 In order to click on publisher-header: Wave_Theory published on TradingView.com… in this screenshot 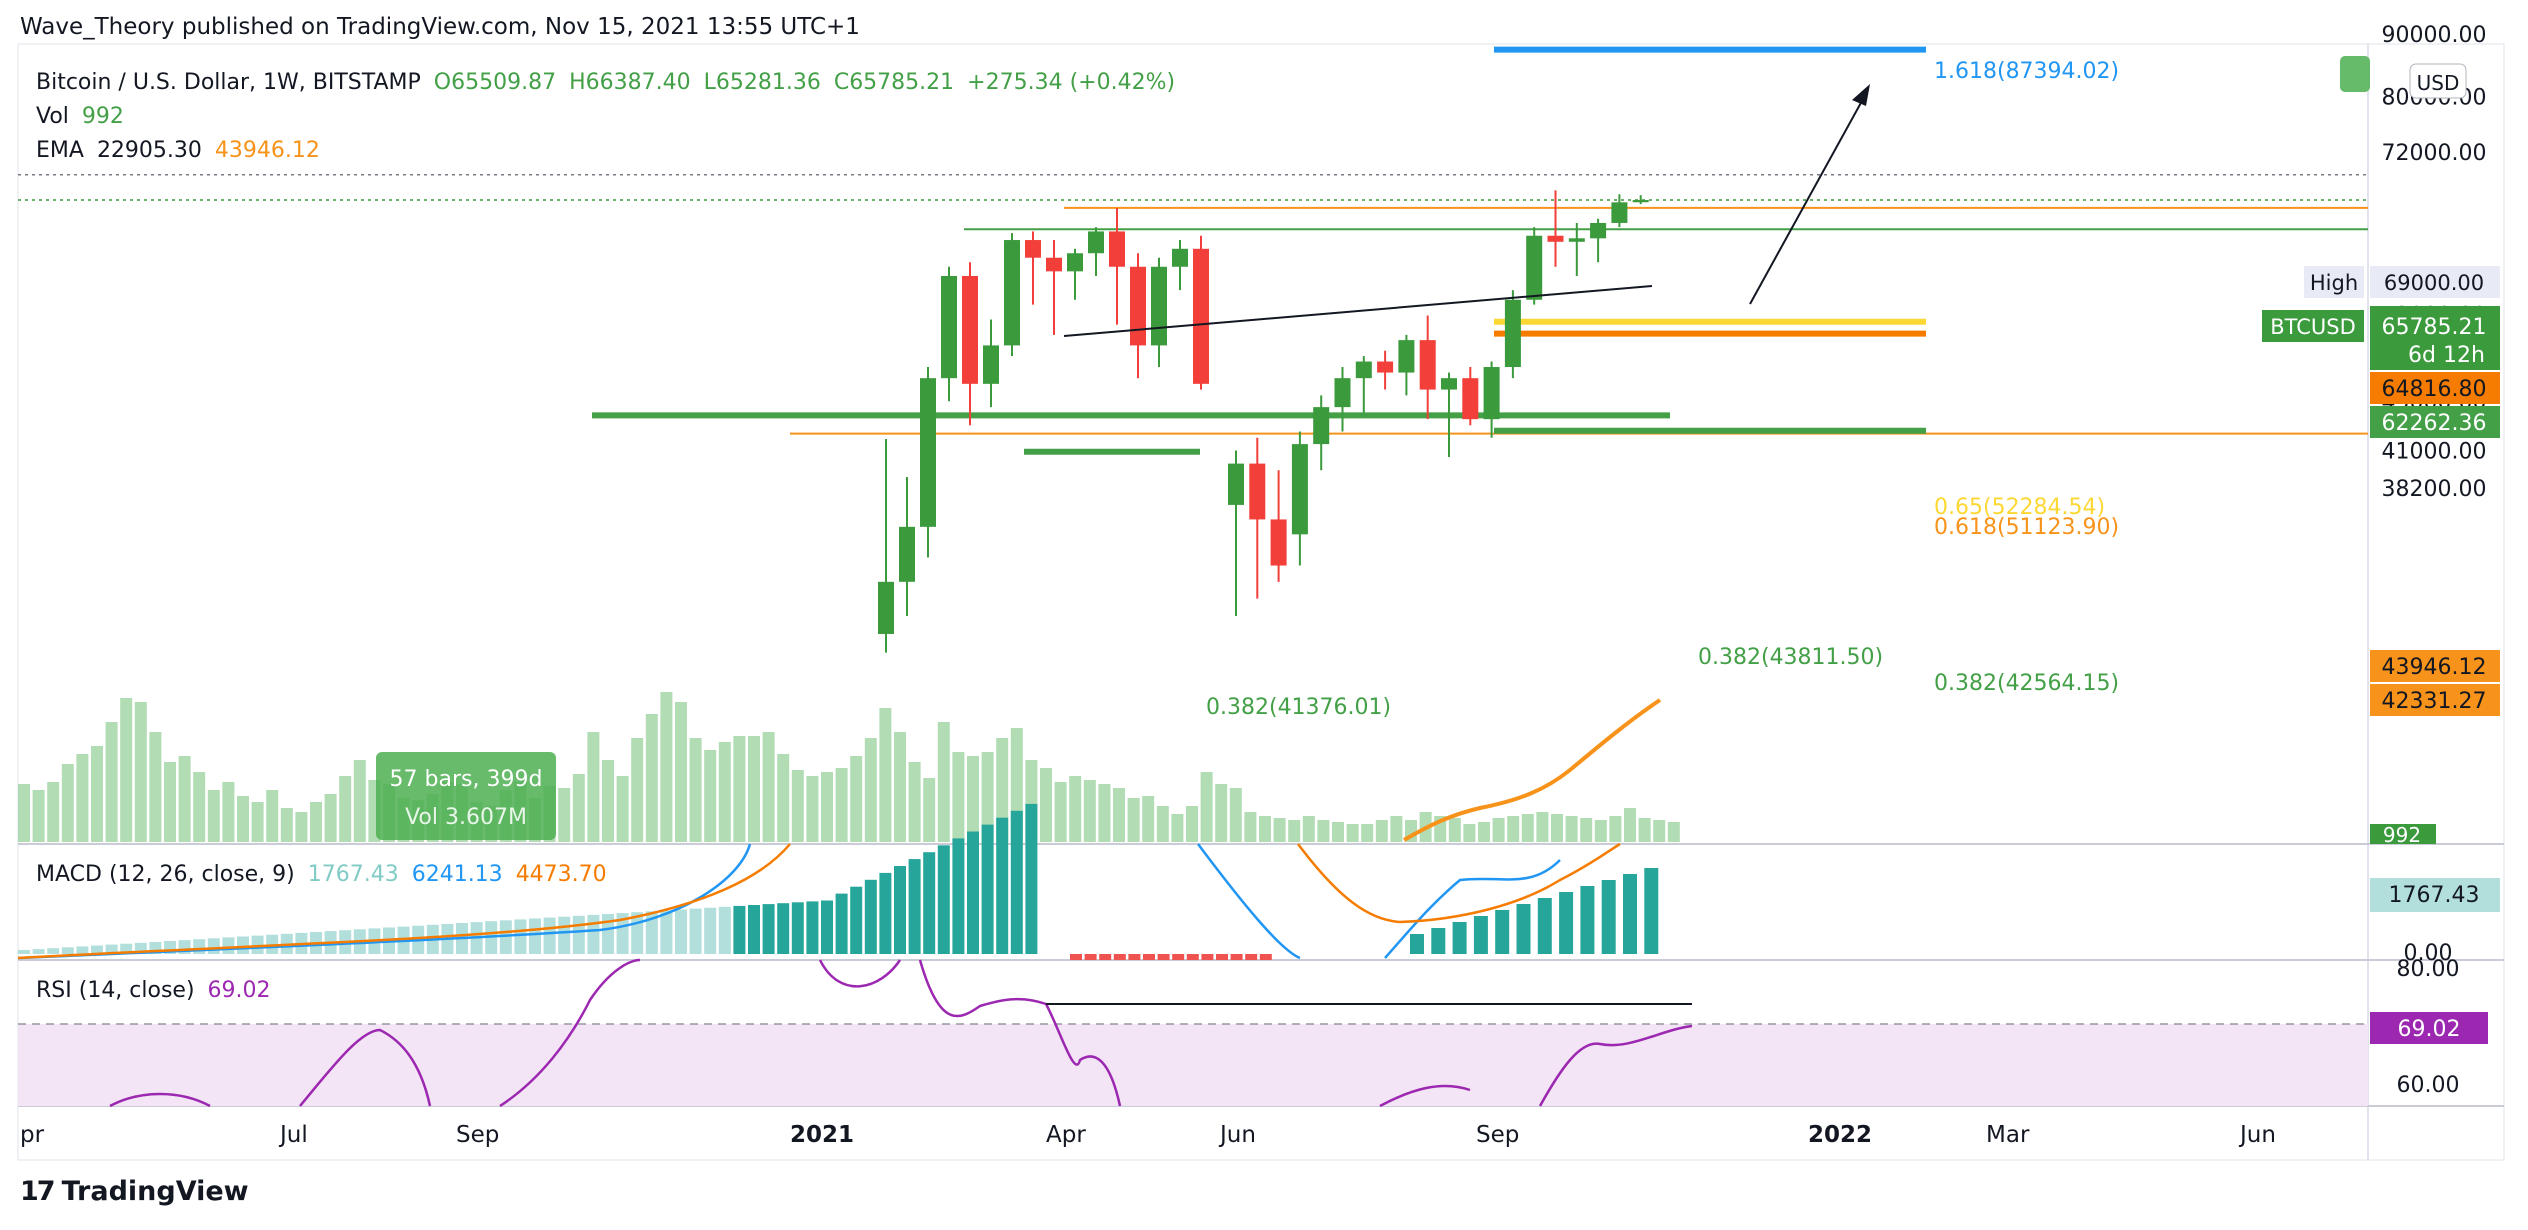, I will do `click(440, 27)`.